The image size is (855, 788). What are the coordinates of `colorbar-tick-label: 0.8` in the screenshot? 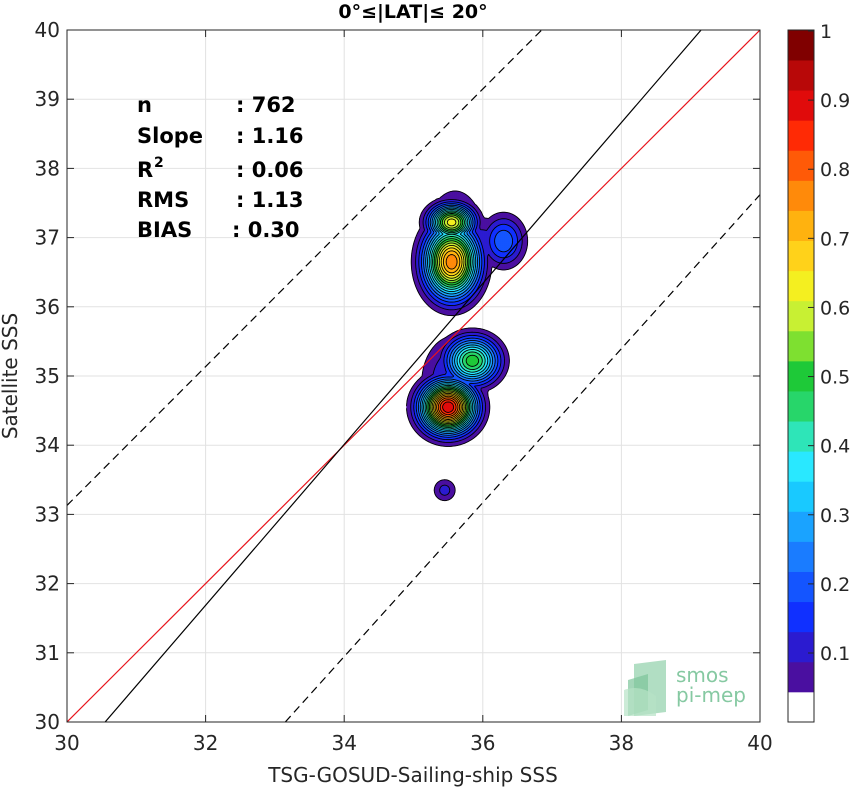 It's located at (835, 170).